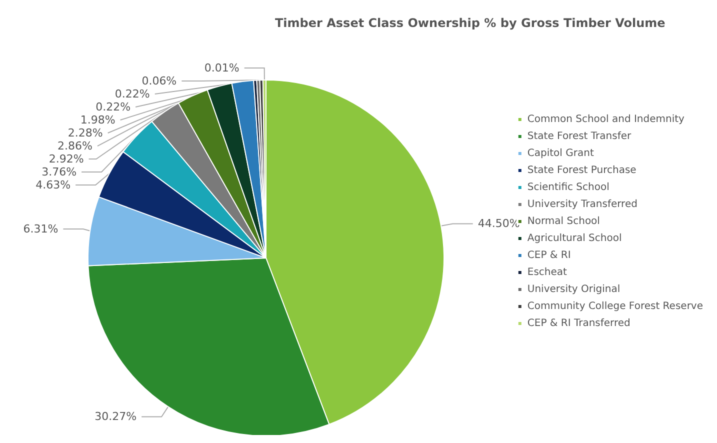 Image resolution: width=717 pixels, height=443 pixels. I want to click on legend-label: CEP & RI, so click(549, 255).